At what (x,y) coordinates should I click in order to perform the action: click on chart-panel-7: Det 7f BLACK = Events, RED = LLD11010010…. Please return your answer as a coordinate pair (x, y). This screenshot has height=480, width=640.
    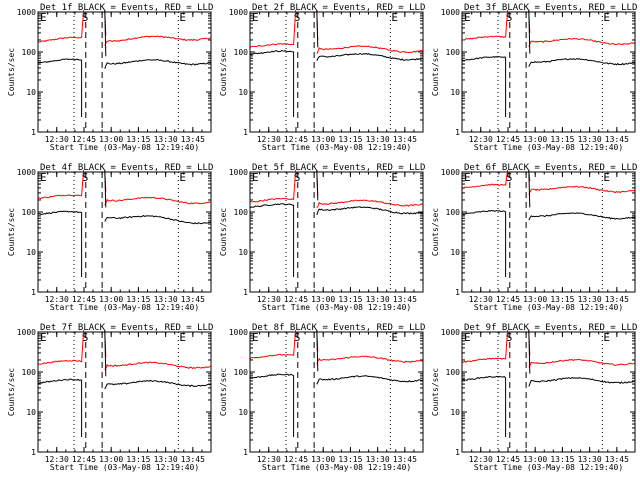
    Looking at the image, I should click on (110, 397).